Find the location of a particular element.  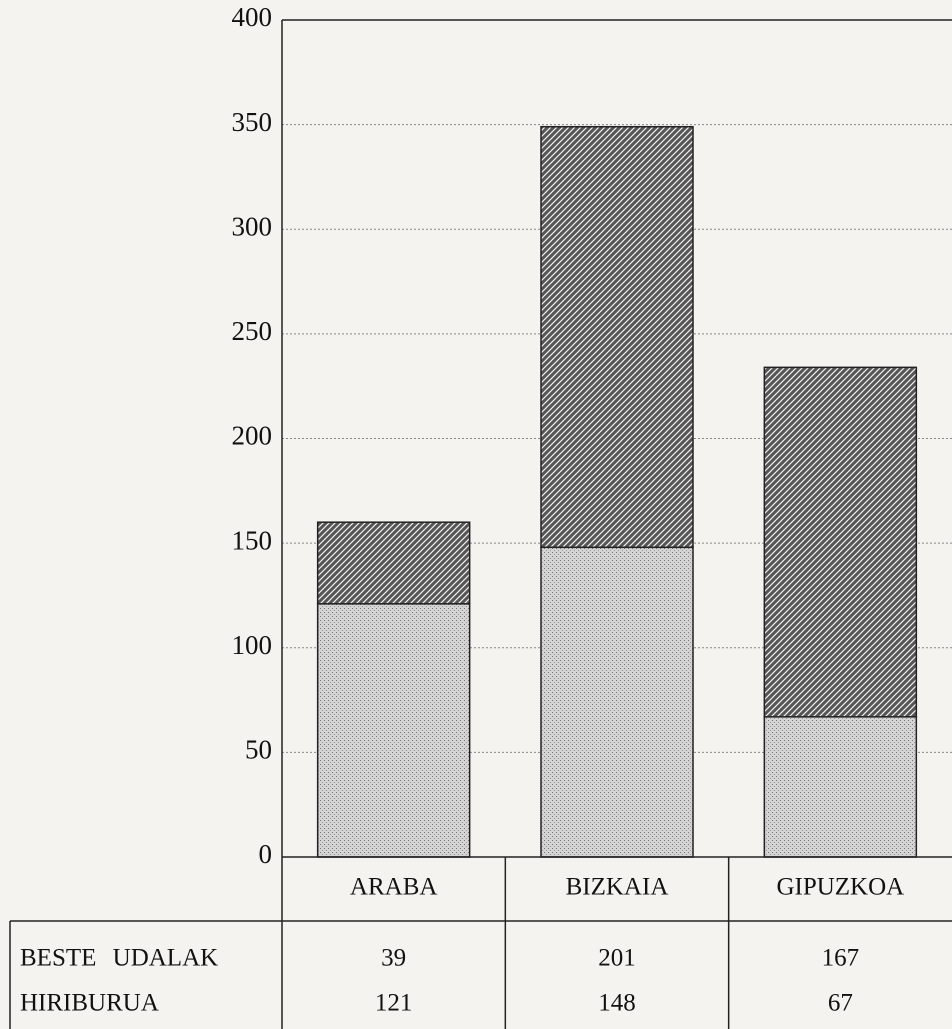

table-value: 121 is located at coordinates (394, 1003).